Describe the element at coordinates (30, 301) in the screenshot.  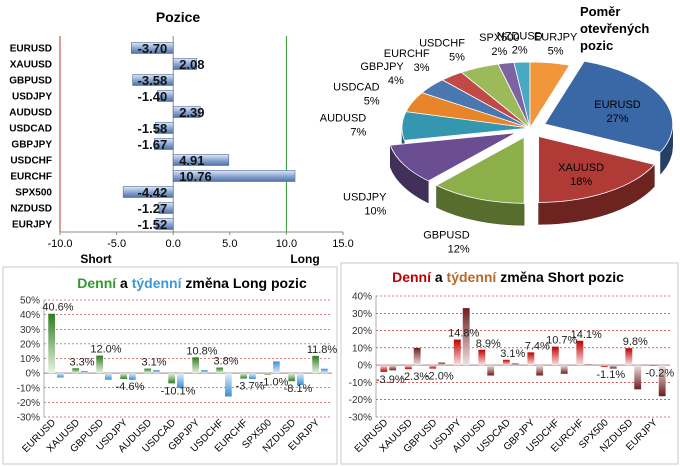
I see `change-chart-y-tick-label: 50%` at that location.